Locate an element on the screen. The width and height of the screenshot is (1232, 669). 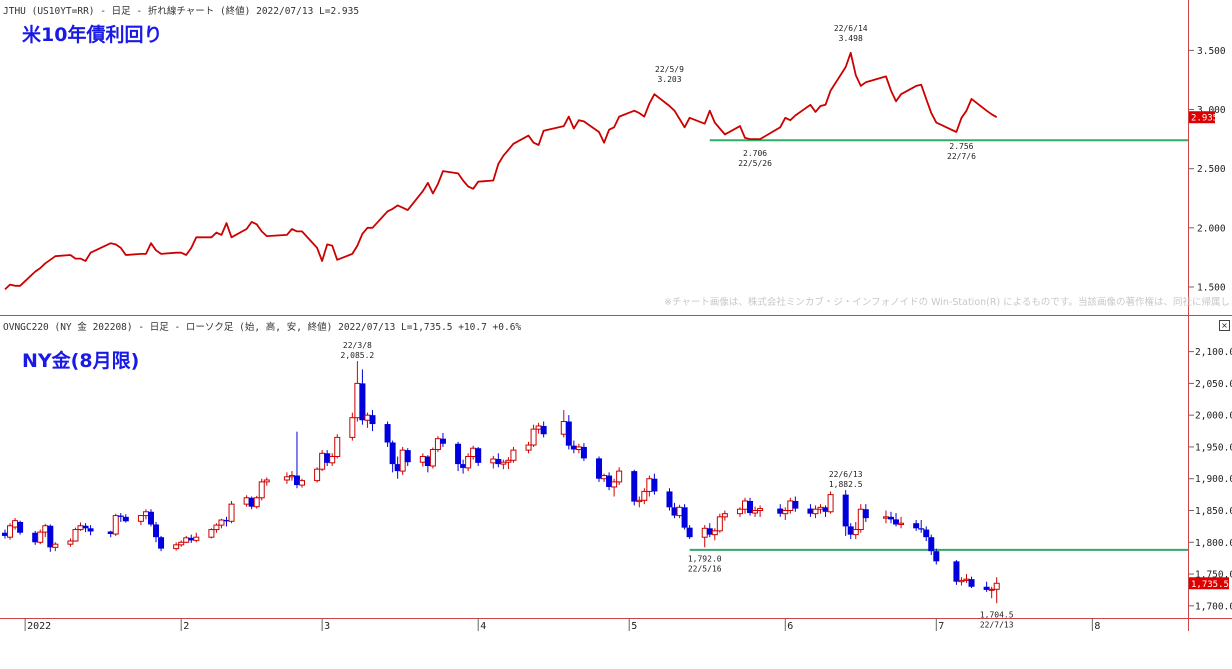
annotation-date: 22/5/26 is located at coordinates (755, 163).